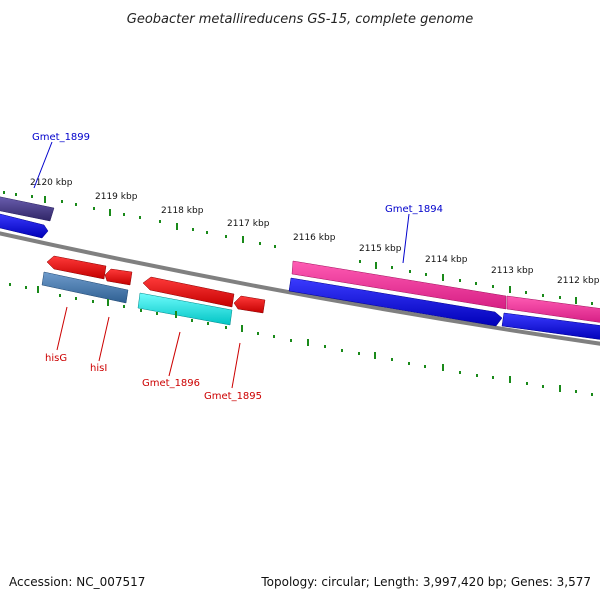 The image size is (600, 600). I want to click on accession-text: Accession: NC_007517, so click(77, 582).